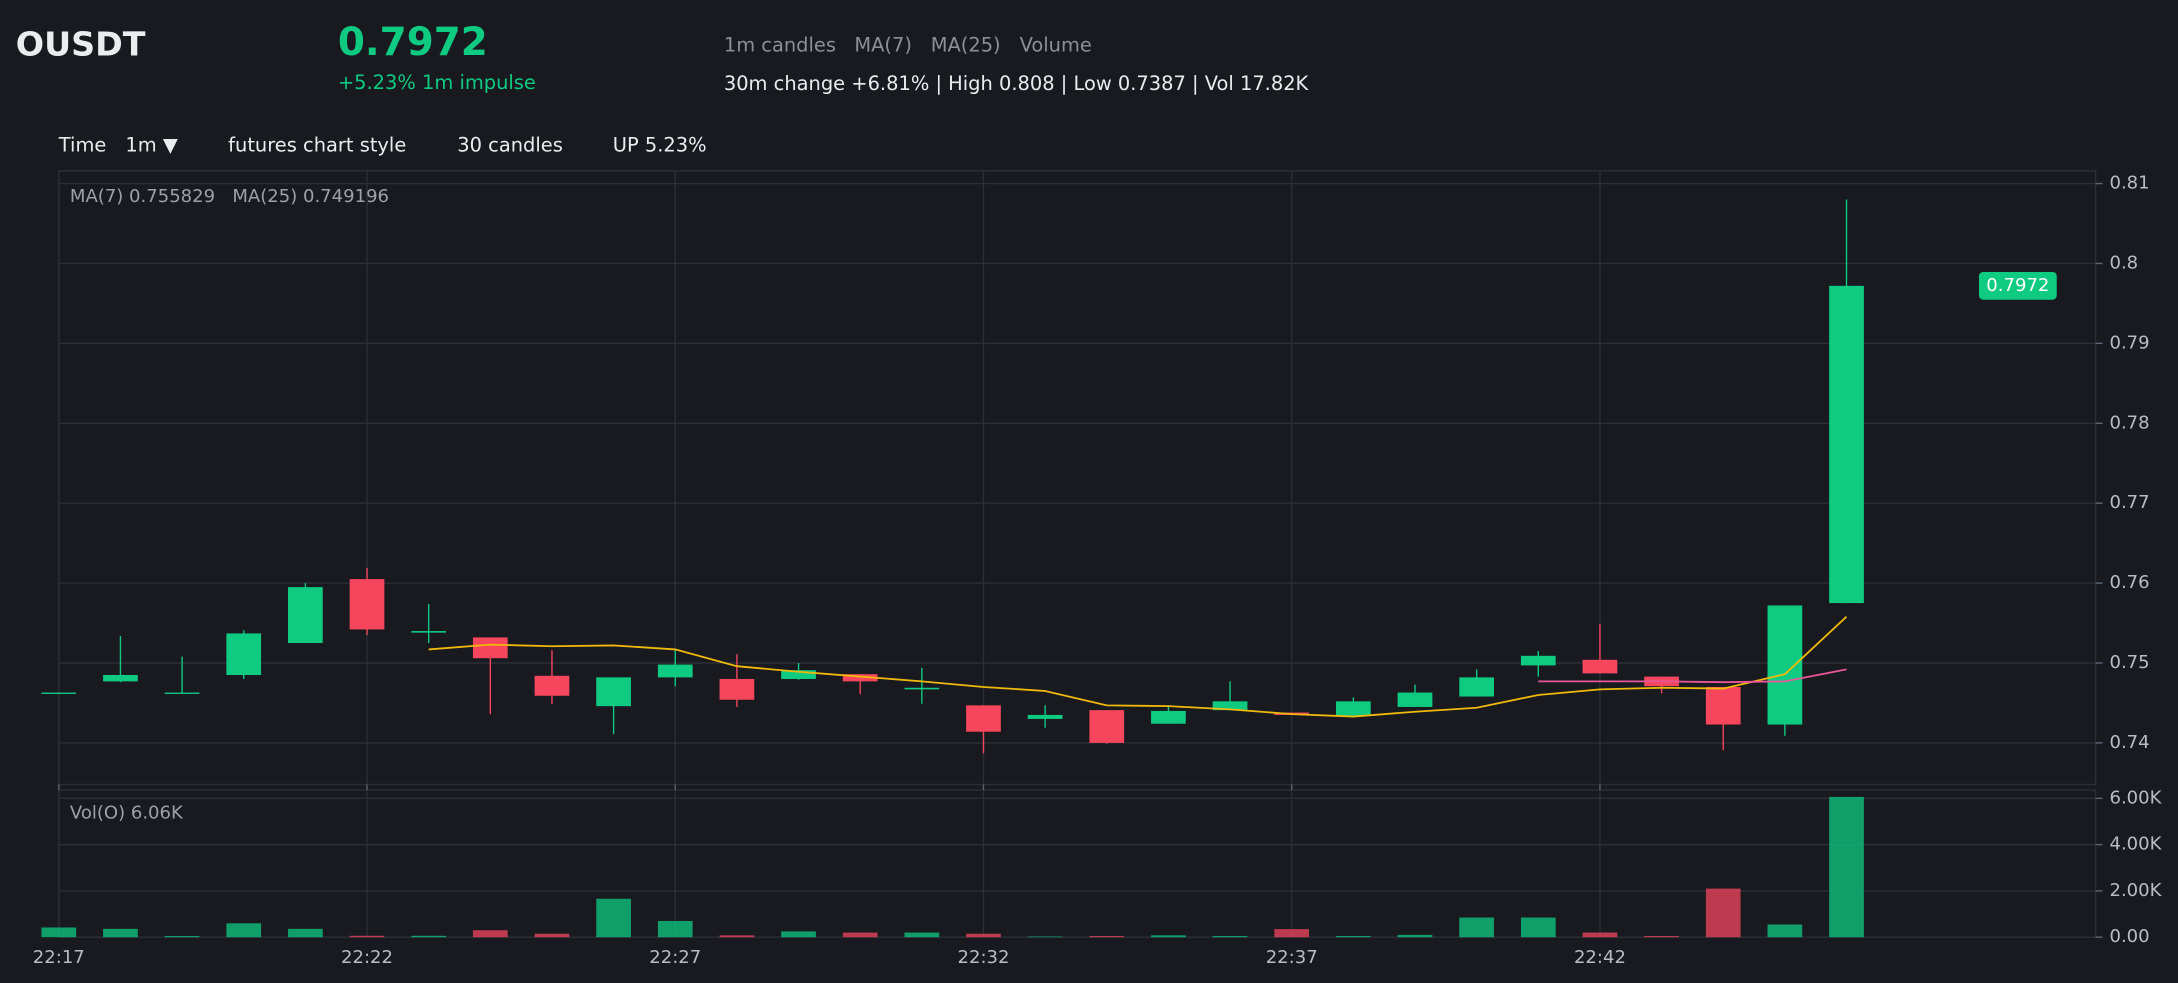  Describe the element at coordinates (59, 957) in the screenshot. I see `x-tick-label: 22:17` at that location.